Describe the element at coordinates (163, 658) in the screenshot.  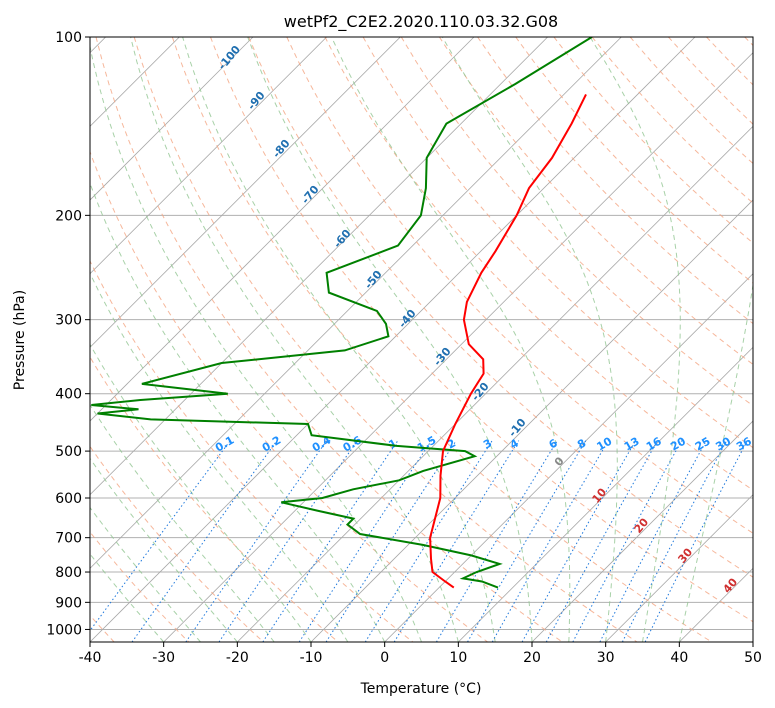
I see `x-tick-label: -30` at that location.